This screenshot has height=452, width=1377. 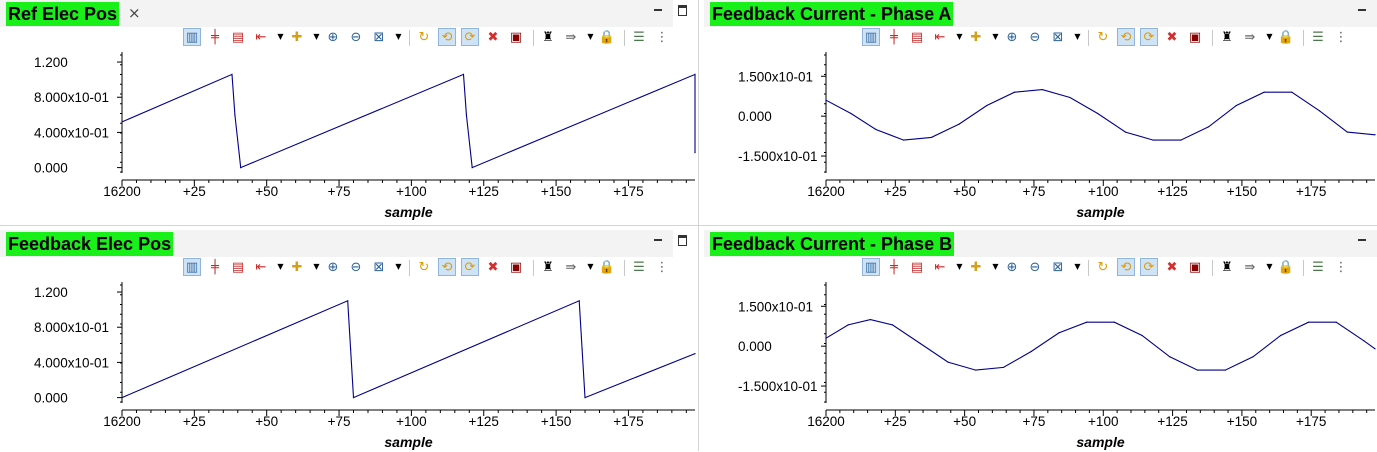 I want to click on close-tab-icon: ×, so click(x=134, y=13).